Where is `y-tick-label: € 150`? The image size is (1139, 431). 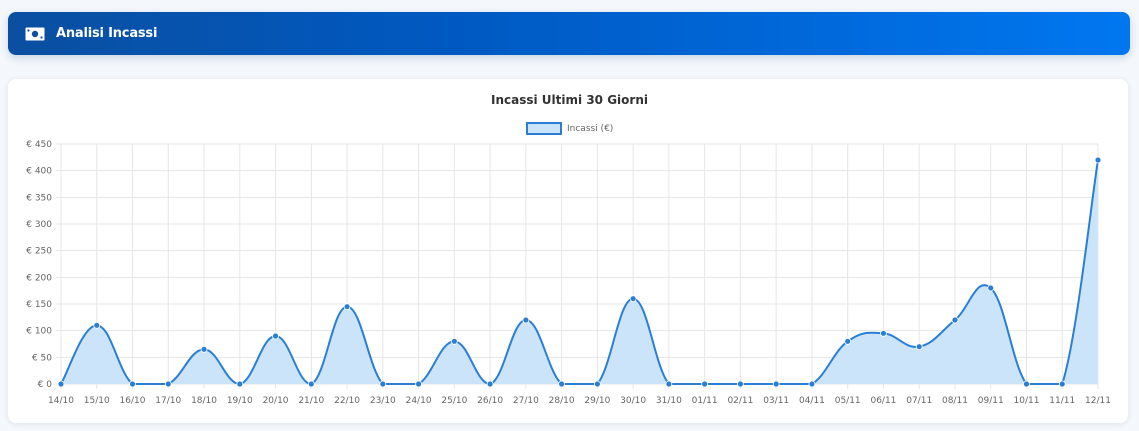
y-tick-label: € 150 is located at coordinates (39, 305).